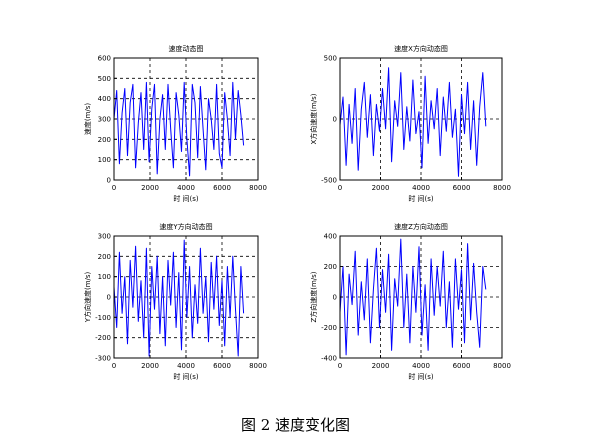 This screenshot has width=591, height=448. I want to click on chart-title: 速度动态图, so click(186, 48).